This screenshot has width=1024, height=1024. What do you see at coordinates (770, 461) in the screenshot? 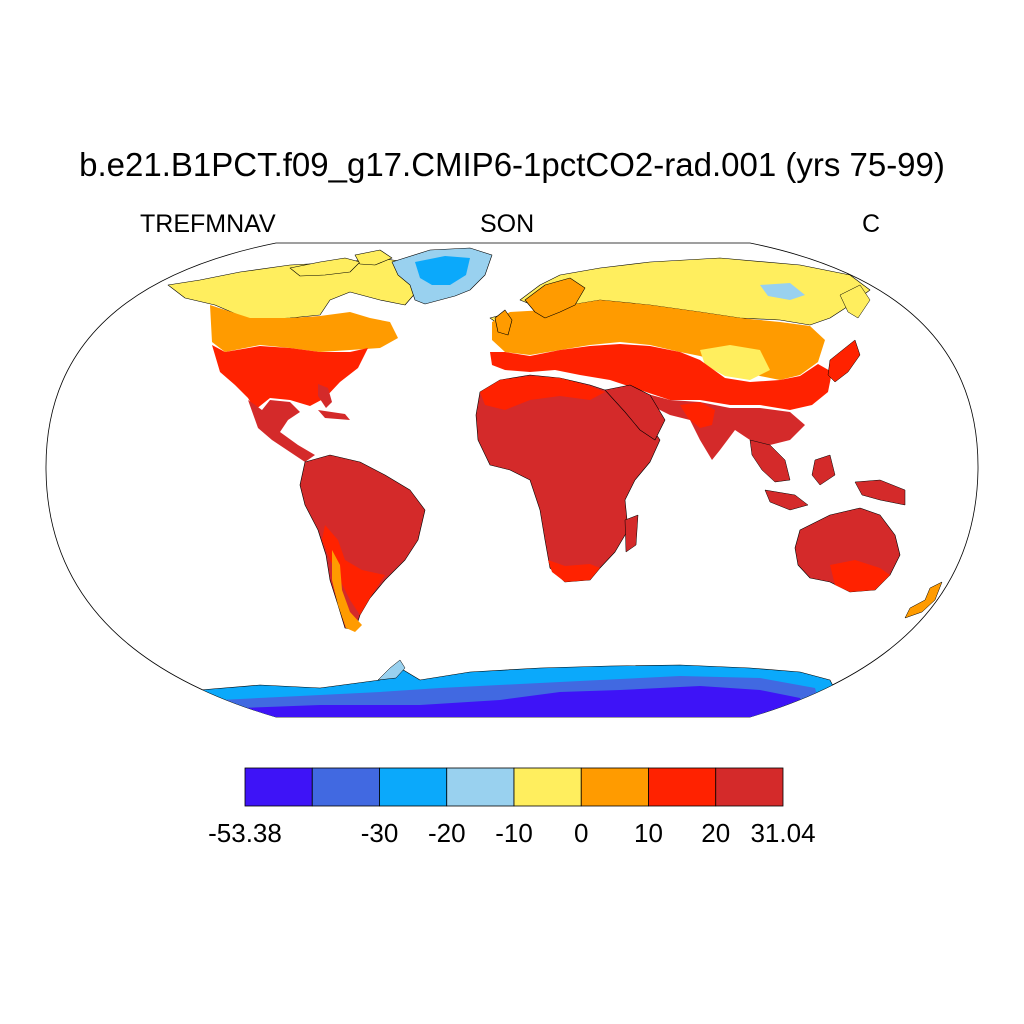
I see `southeast-asia` at bounding box center [770, 461].